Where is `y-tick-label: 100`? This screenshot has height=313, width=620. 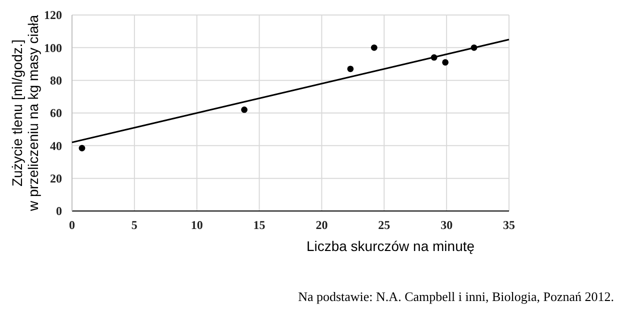
y-tick-label: 100 is located at coordinates (53, 47).